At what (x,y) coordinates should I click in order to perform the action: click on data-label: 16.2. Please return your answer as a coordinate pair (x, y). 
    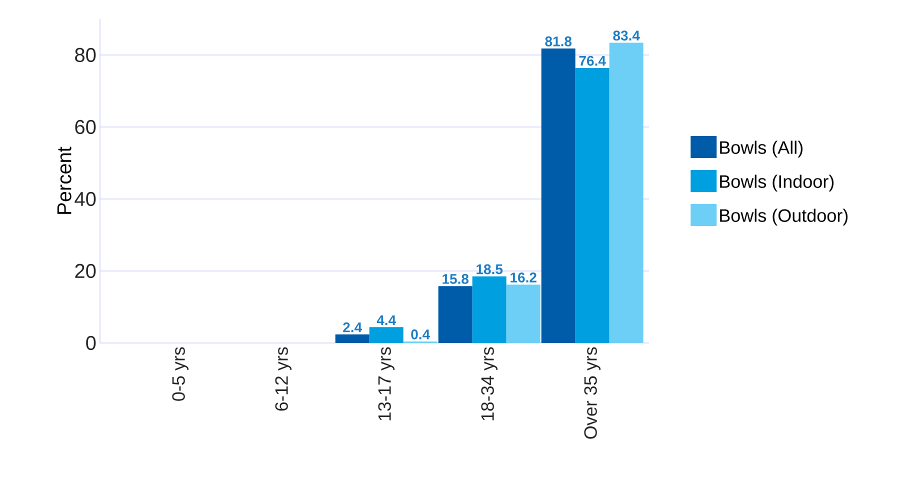
    Looking at the image, I should click on (523, 277).